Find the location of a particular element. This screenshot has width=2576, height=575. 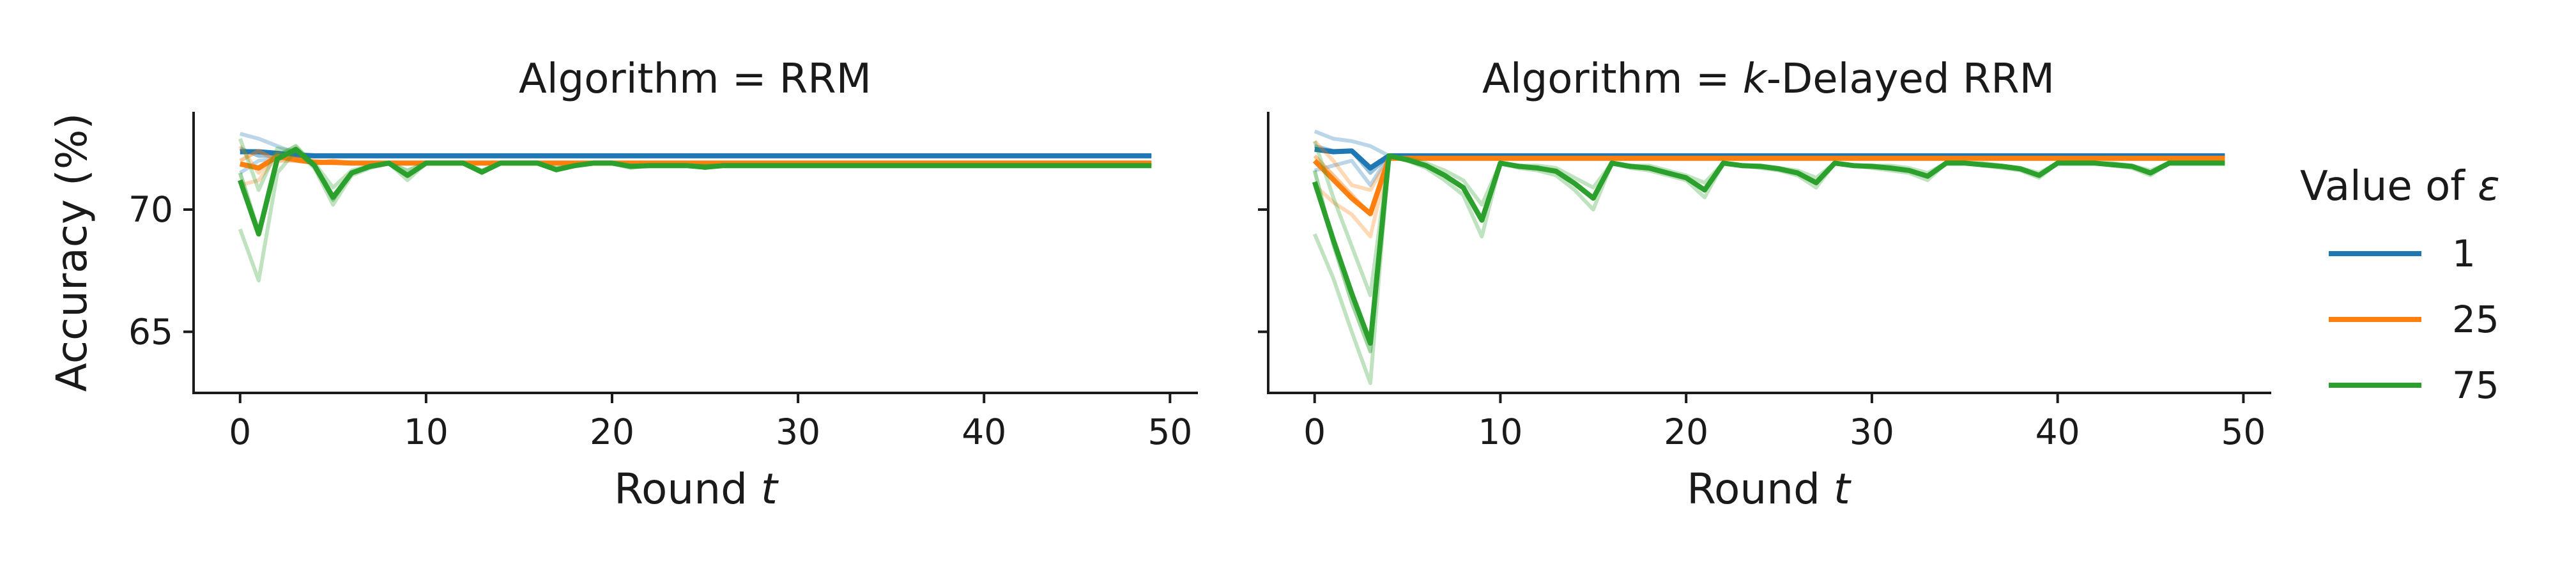

y-axis-label: Accuracy (%) is located at coordinates (71, 252).